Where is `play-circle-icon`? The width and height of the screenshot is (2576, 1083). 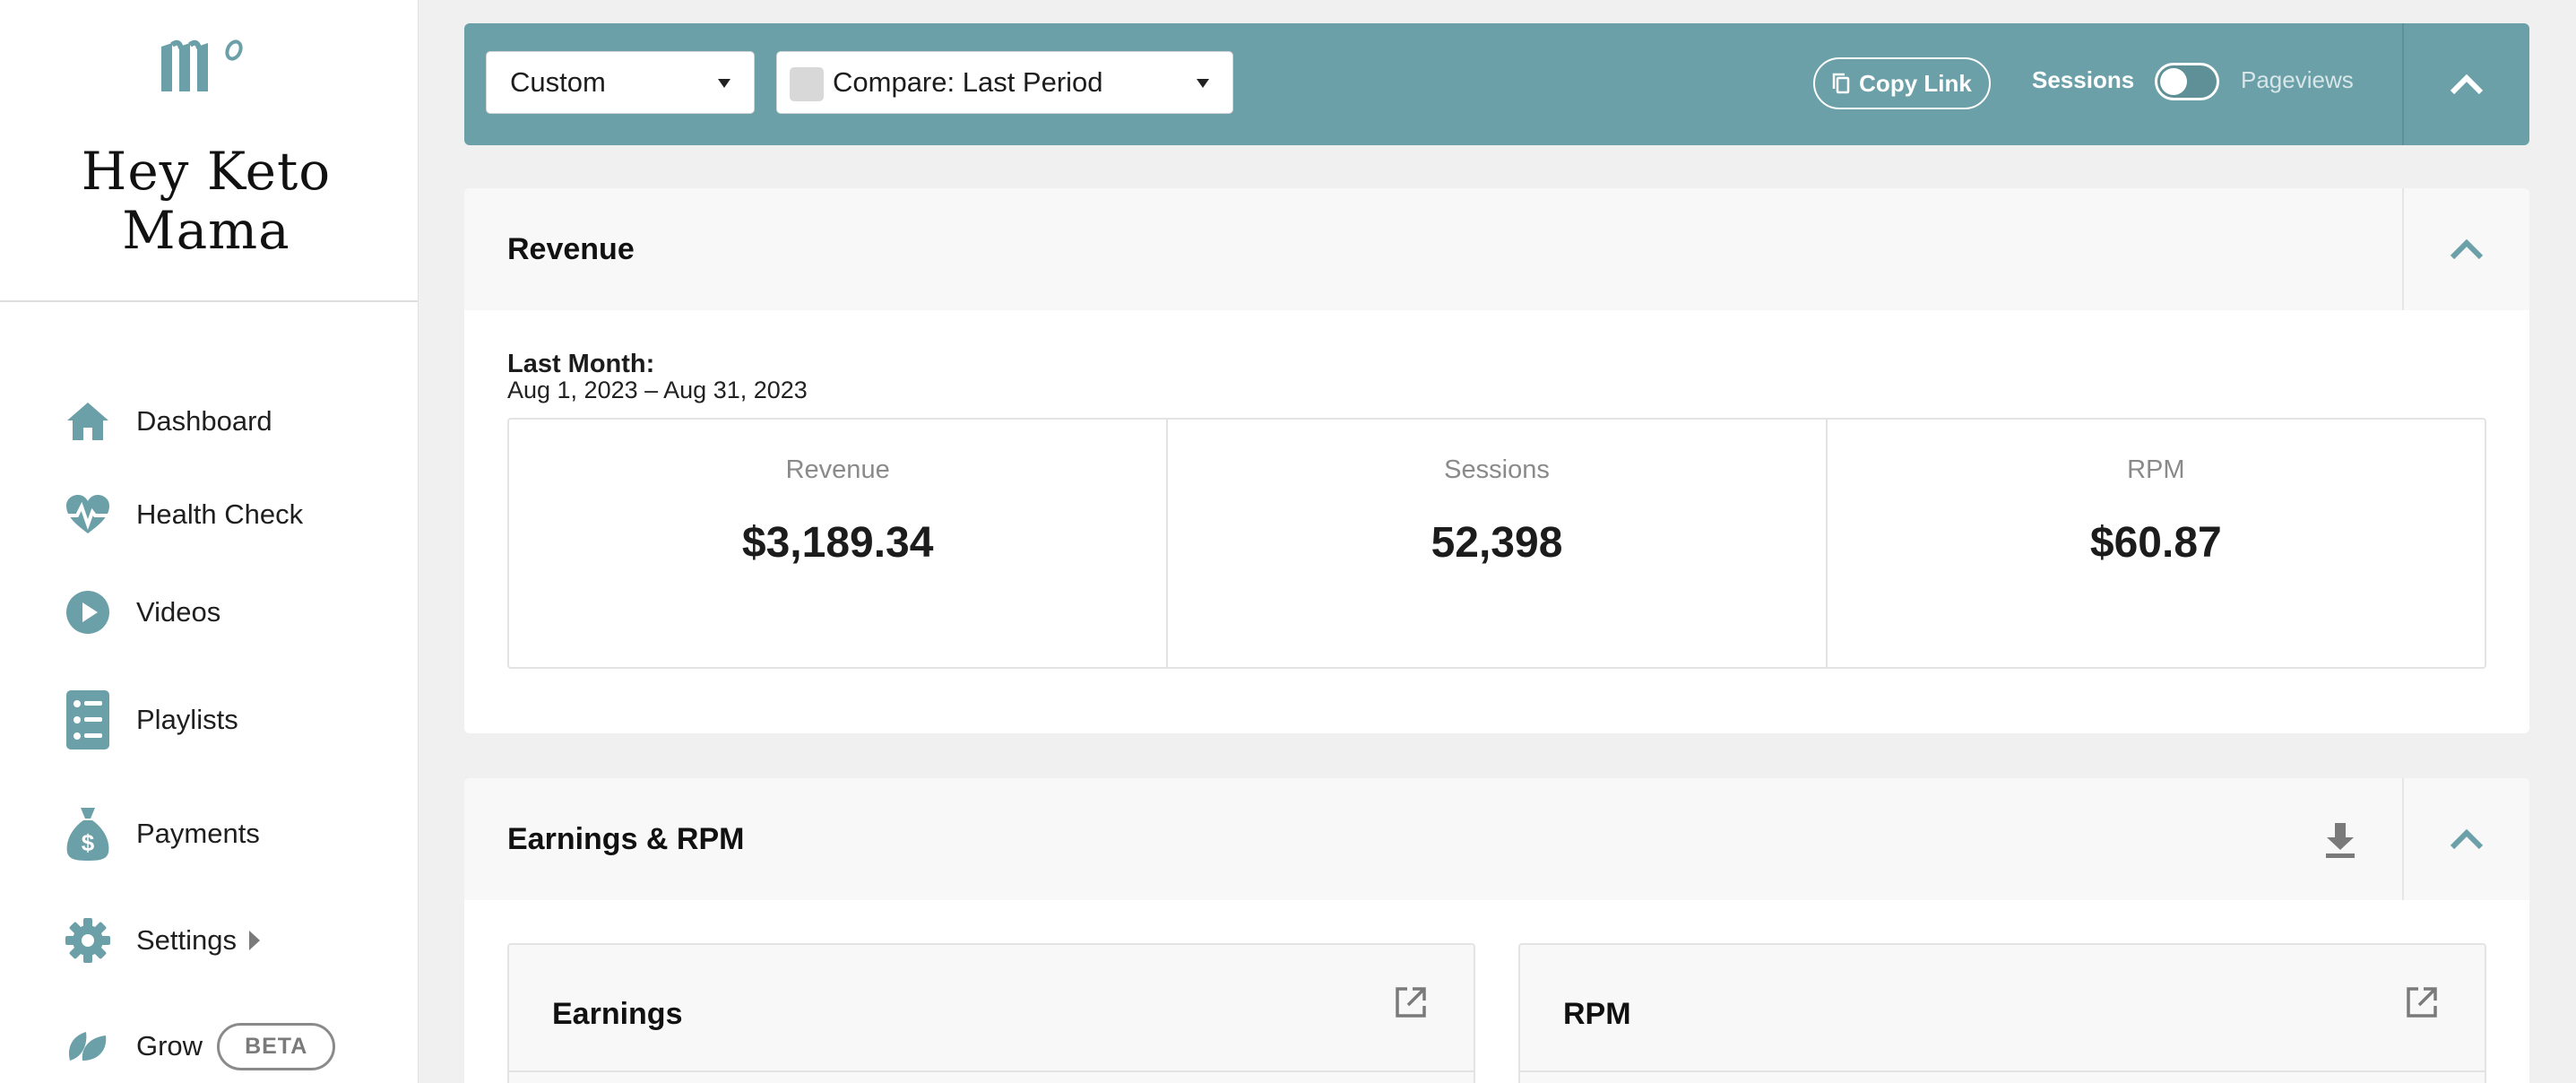 play-circle-icon is located at coordinates (88, 612).